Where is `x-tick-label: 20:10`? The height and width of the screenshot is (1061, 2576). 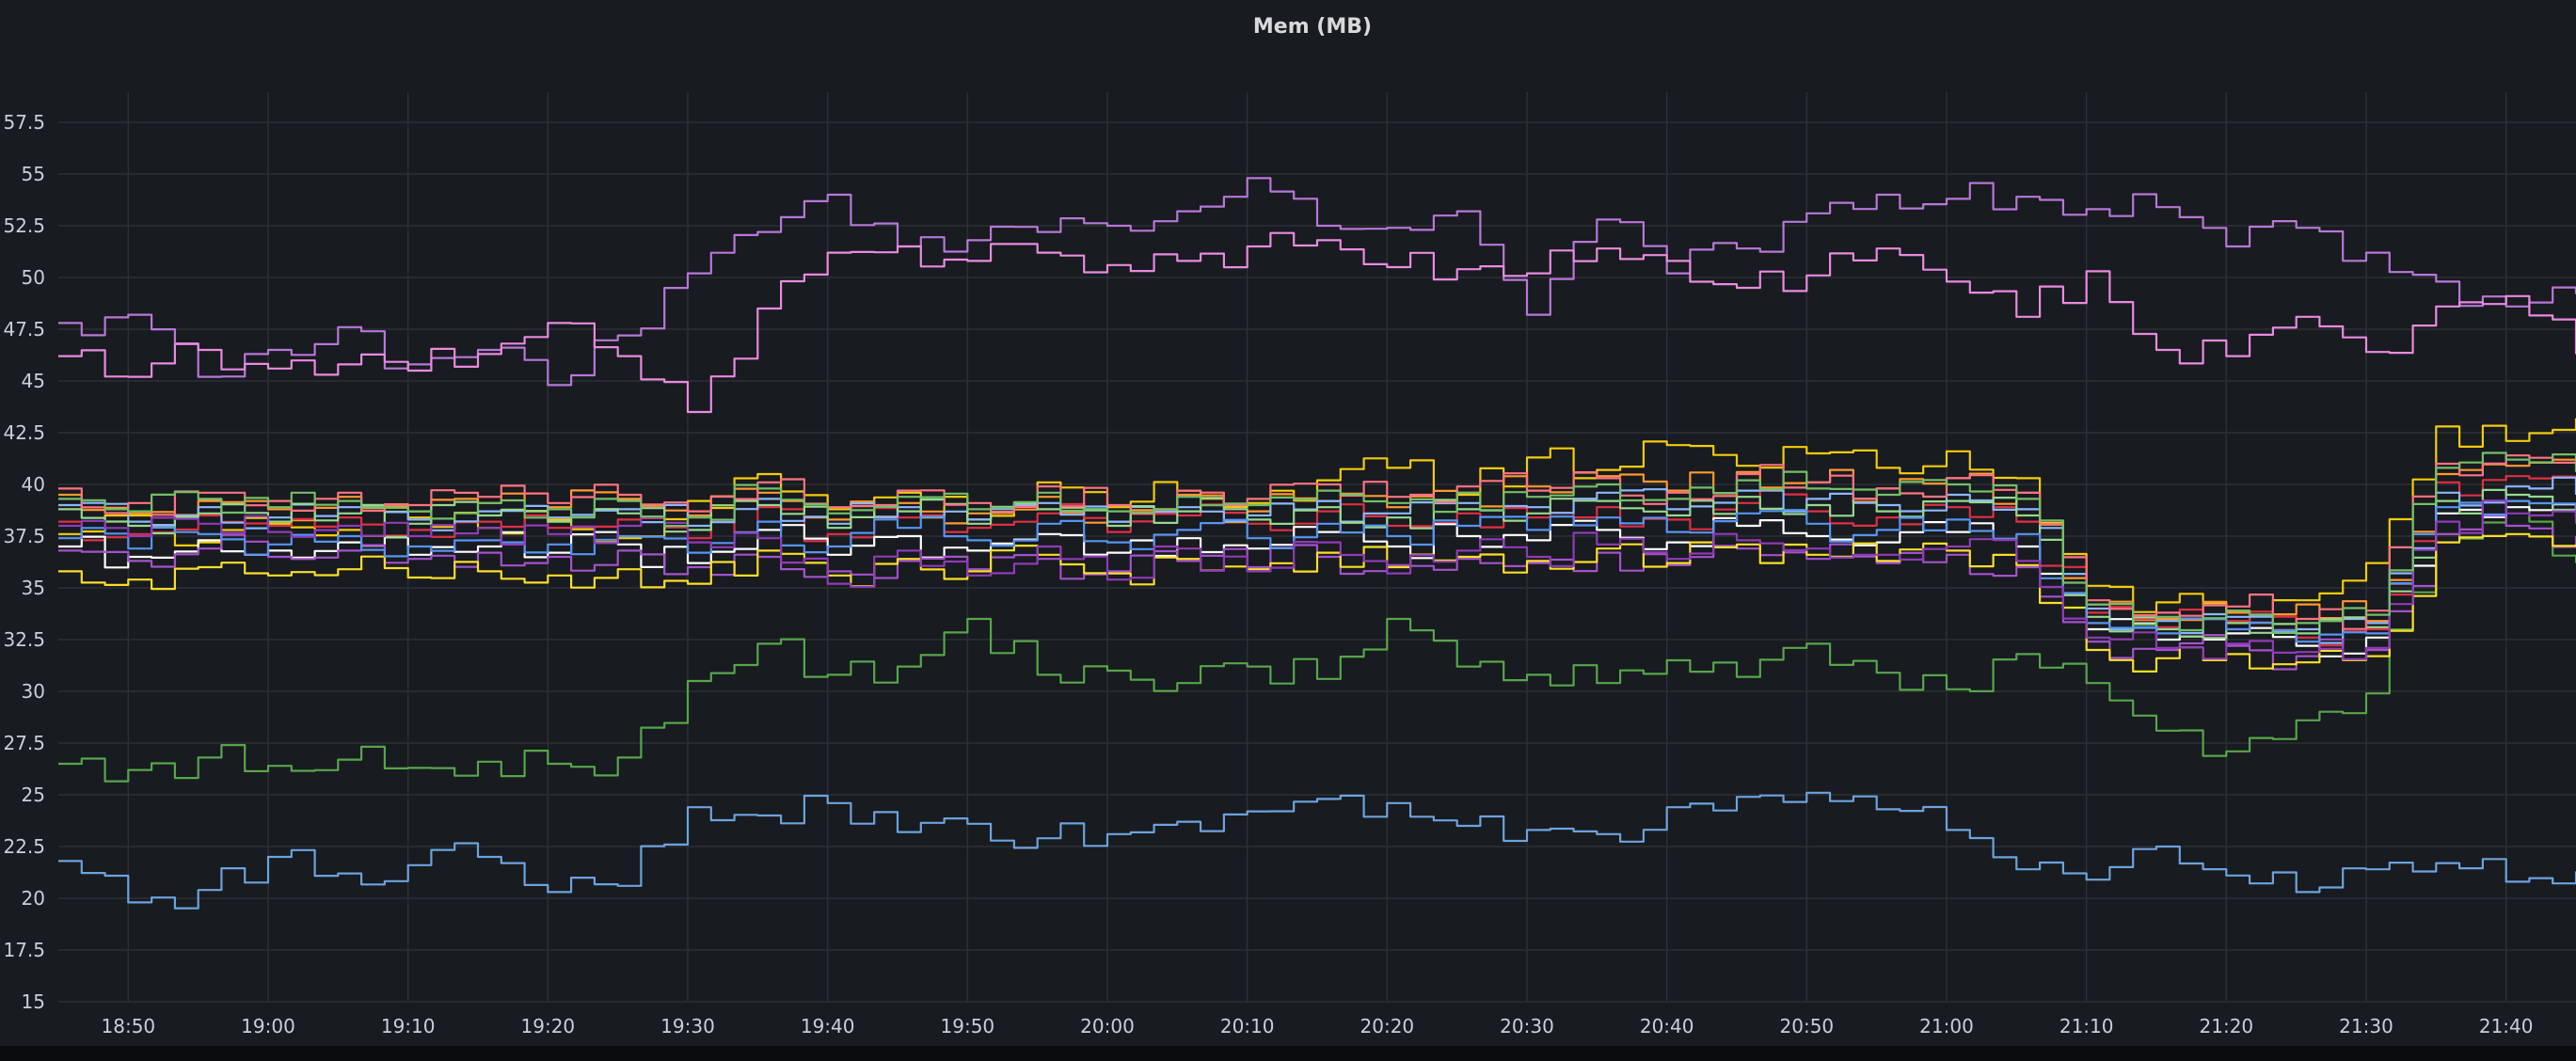 x-tick-label: 20:10 is located at coordinates (1248, 1026).